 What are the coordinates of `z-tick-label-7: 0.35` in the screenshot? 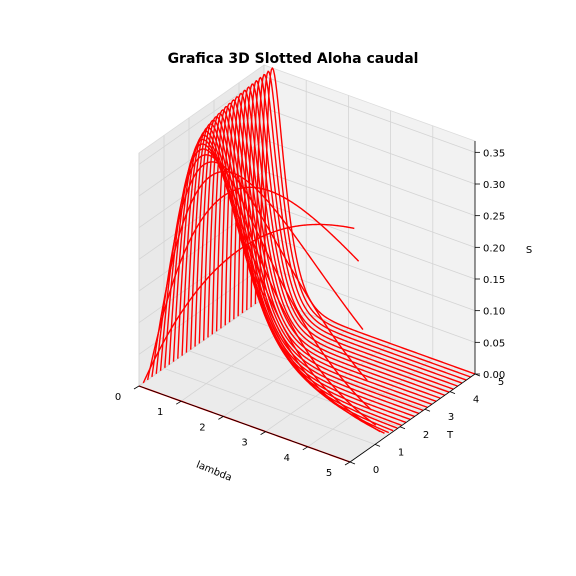 It's located at (494, 153).